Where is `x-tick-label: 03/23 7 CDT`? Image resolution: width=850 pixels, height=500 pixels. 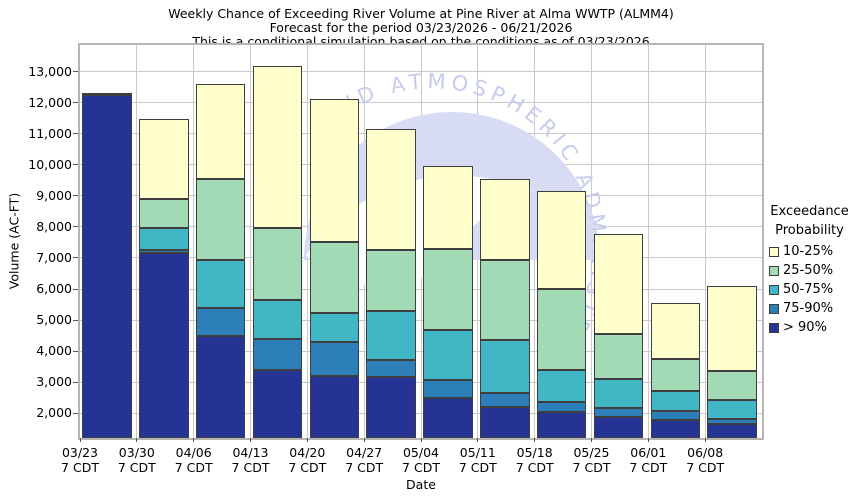
x-tick-label: 03/23 7 CDT is located at coordinates (80, 460).